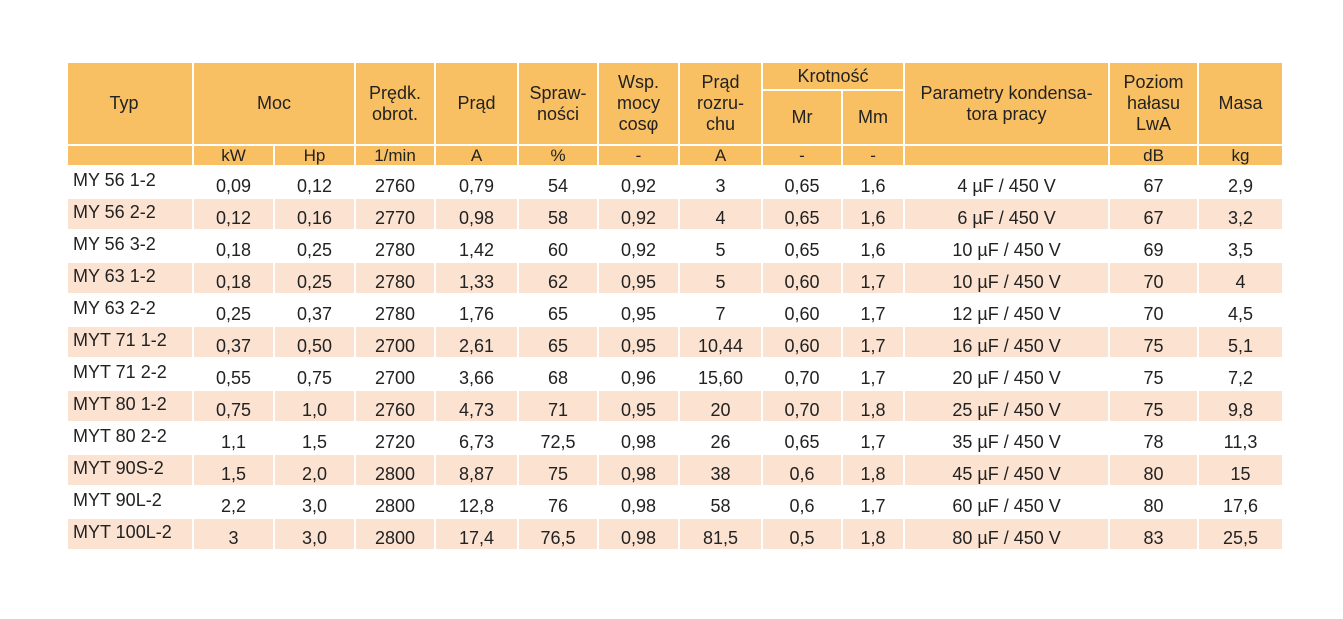 The height and width of the screenshot is (619, 1343). I want to click on header-predkosc: Prędk. obrot., so click(395, 103).